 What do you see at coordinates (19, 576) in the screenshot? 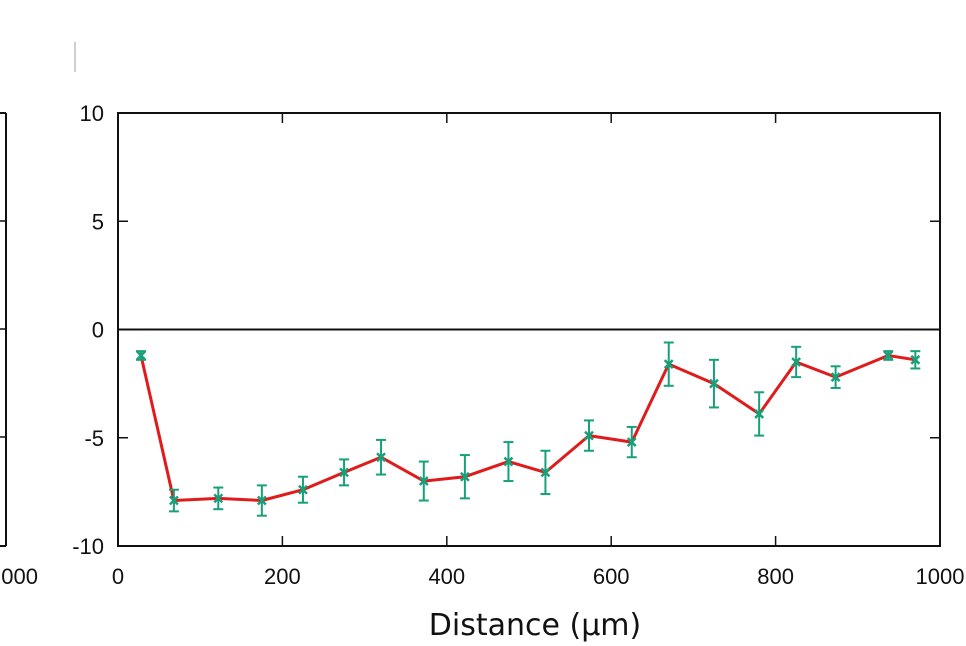
I see `left-panel-x-tick-label: 000` at bounding box center [19, 576].